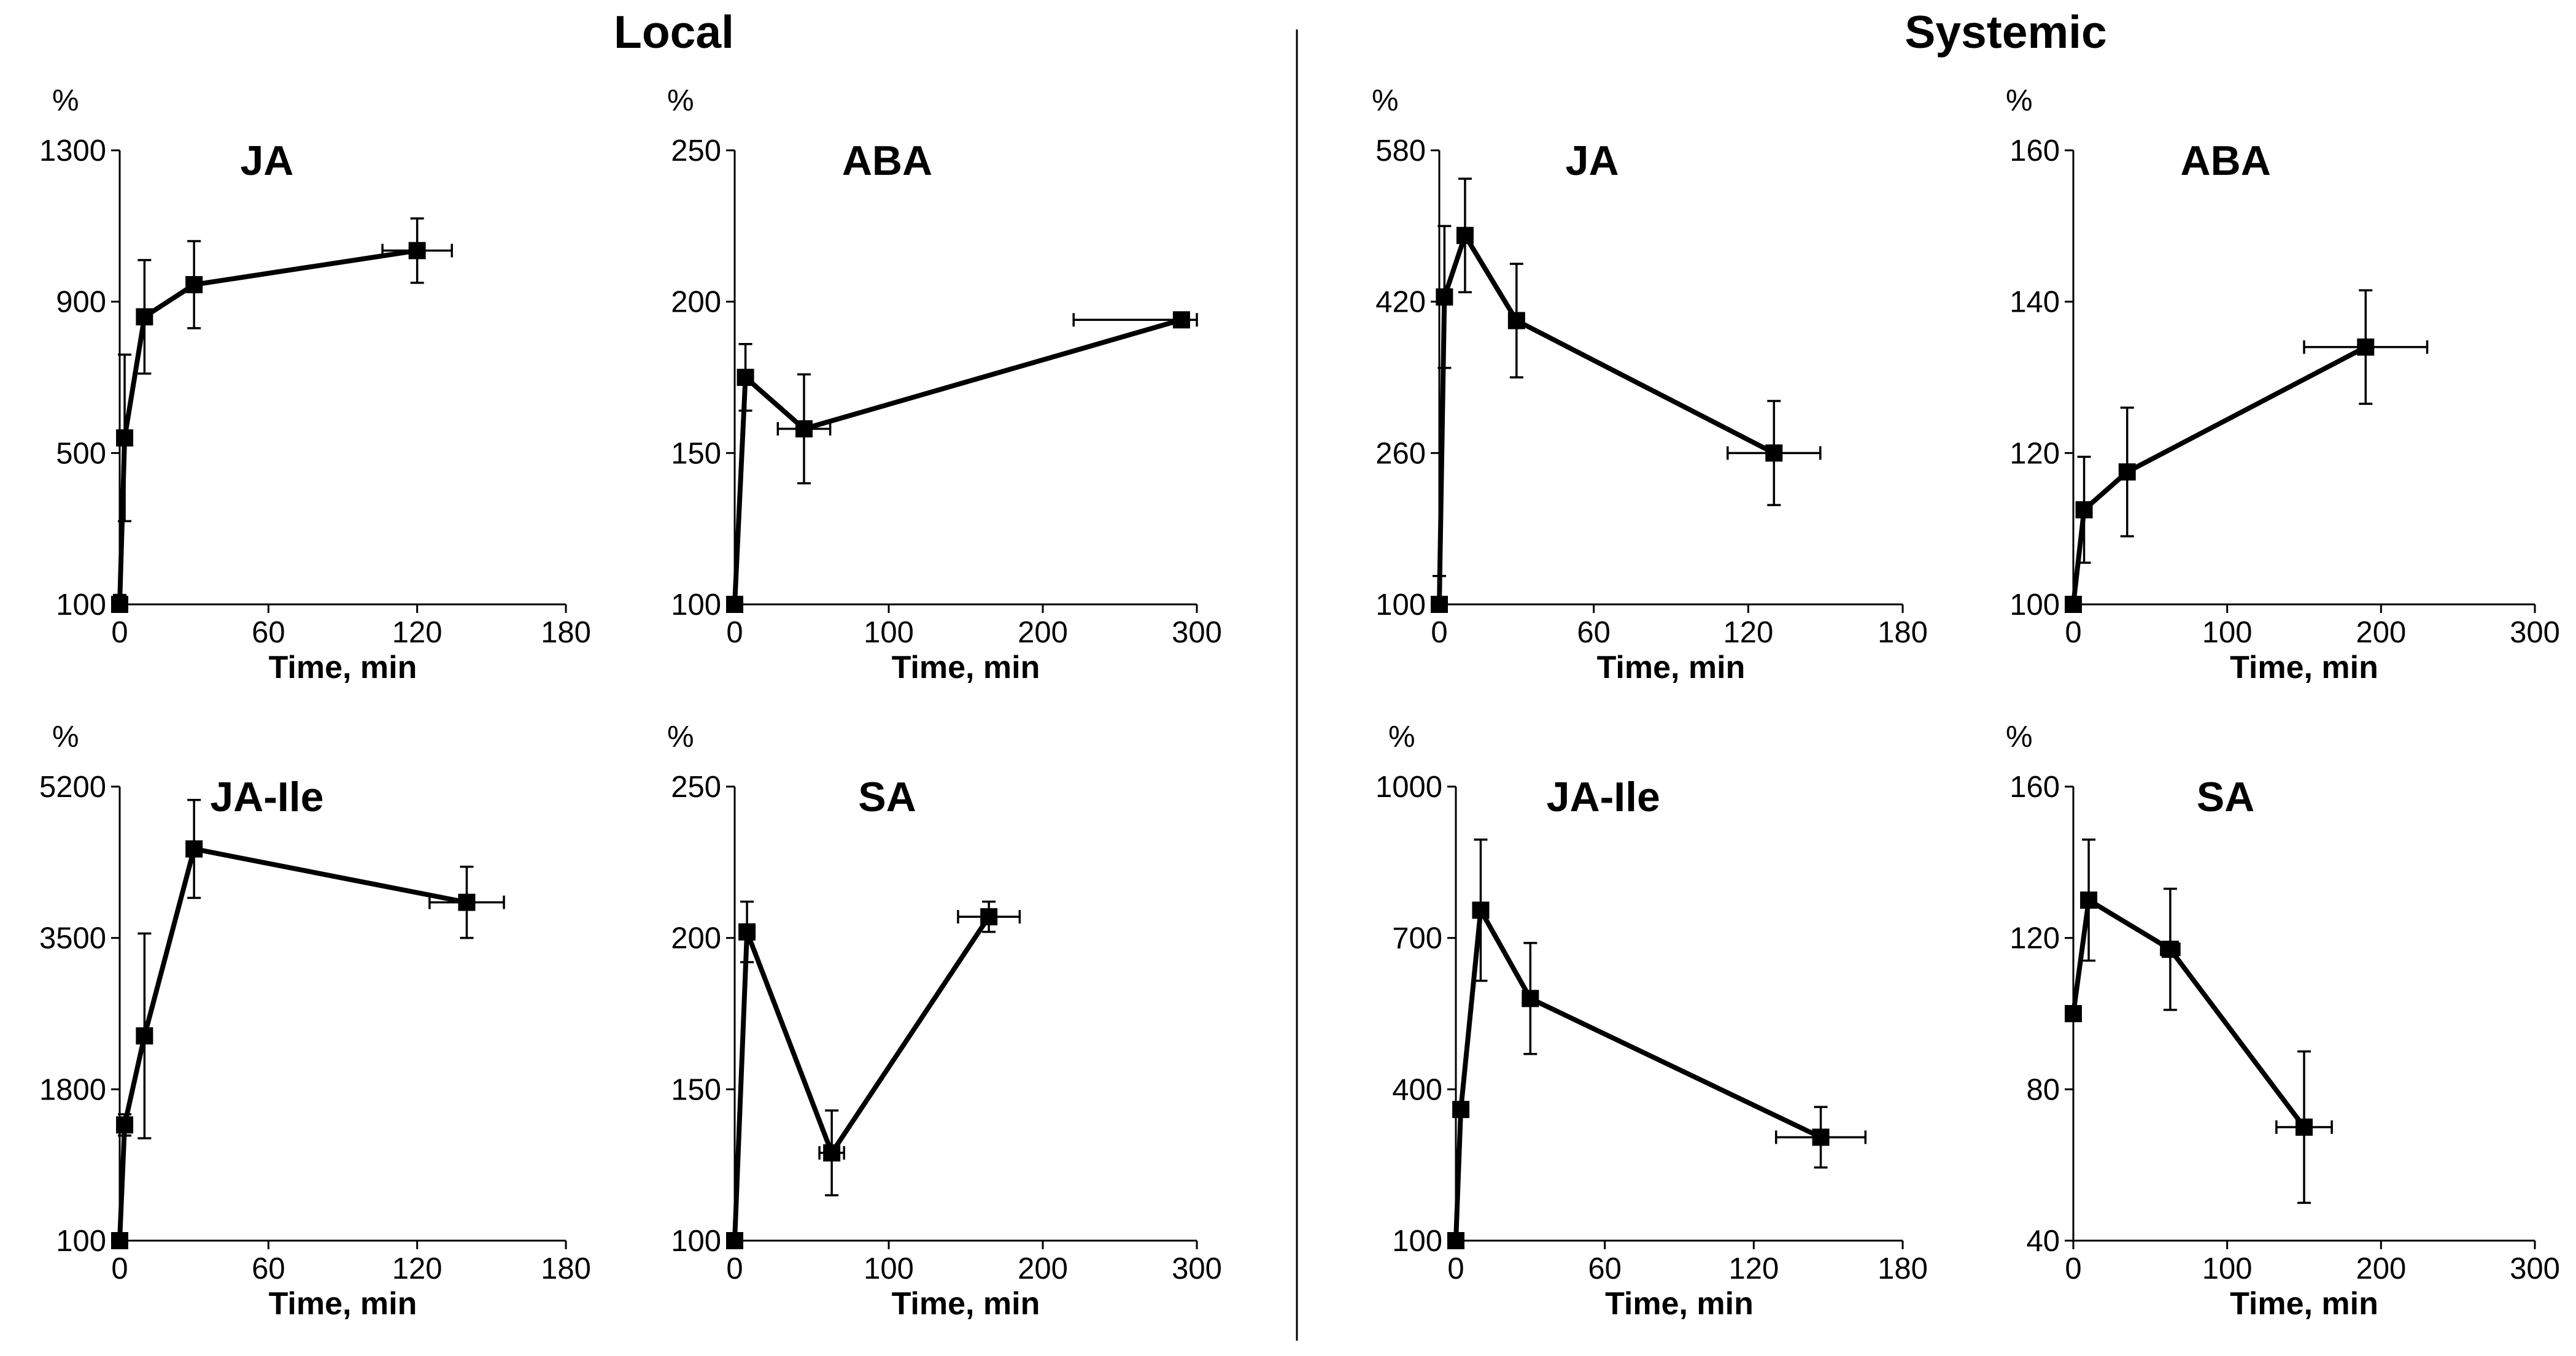 Image resolution: width=2576 pixels, height=1356 pixels. Describe the element at coordinates (696, 151) in the screenshot. I see `y-tick-label: 250` at that location.